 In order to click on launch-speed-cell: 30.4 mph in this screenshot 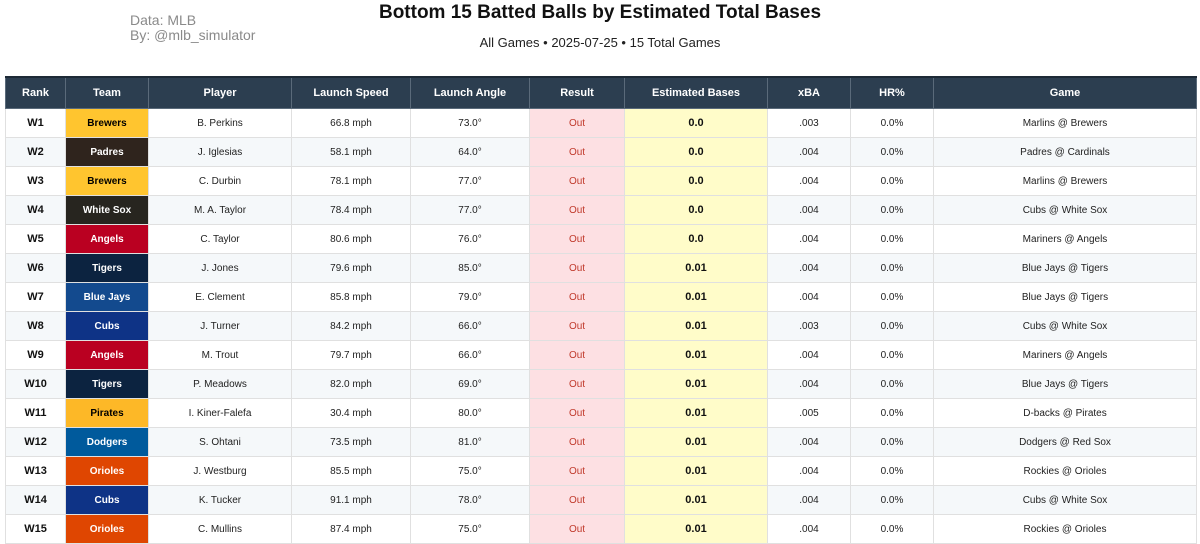, I will do `click(351, 413)`.